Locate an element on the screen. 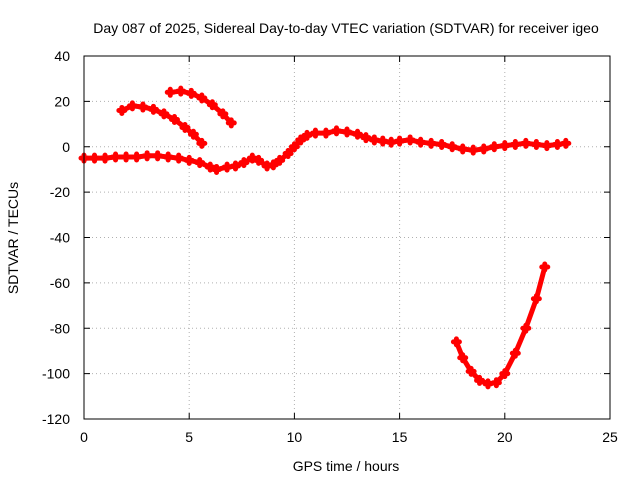 This screenshot has height=480, width=640. y-axis-label: SDTVAR / TECUs is located at coordinates (13, 238).